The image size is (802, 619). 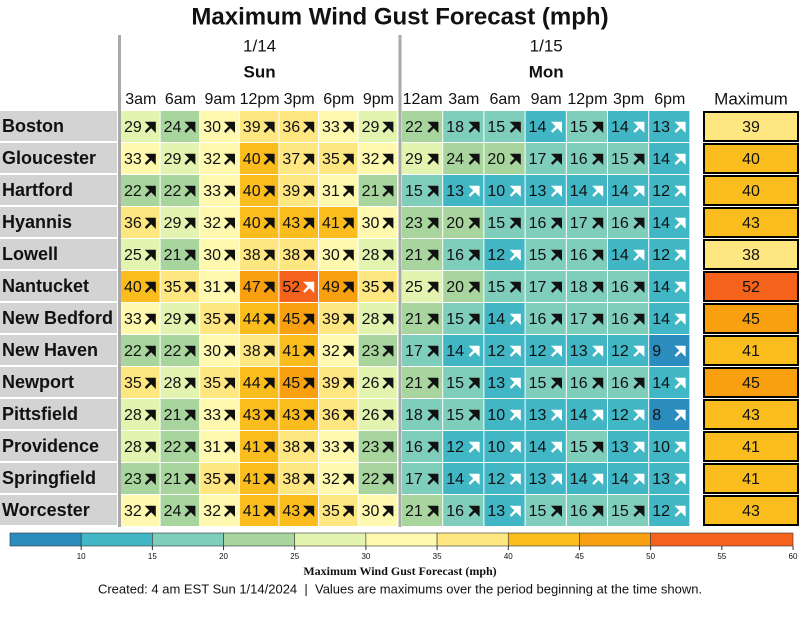 I want to click on time-label: 9am, so click(x=219, y=99).